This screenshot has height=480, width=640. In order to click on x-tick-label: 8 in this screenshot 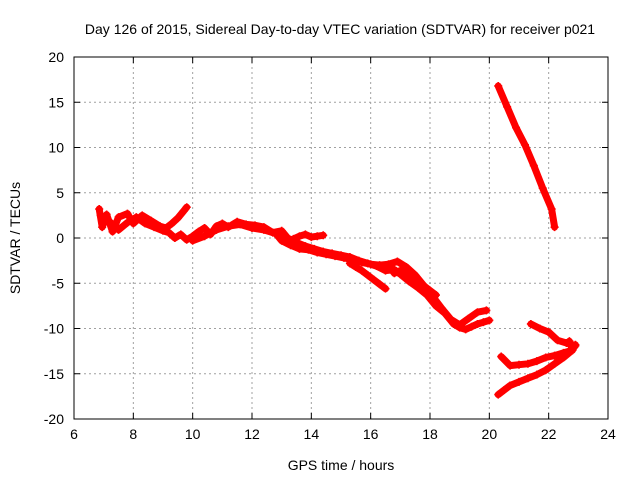, I will do `click(133, 434)`.